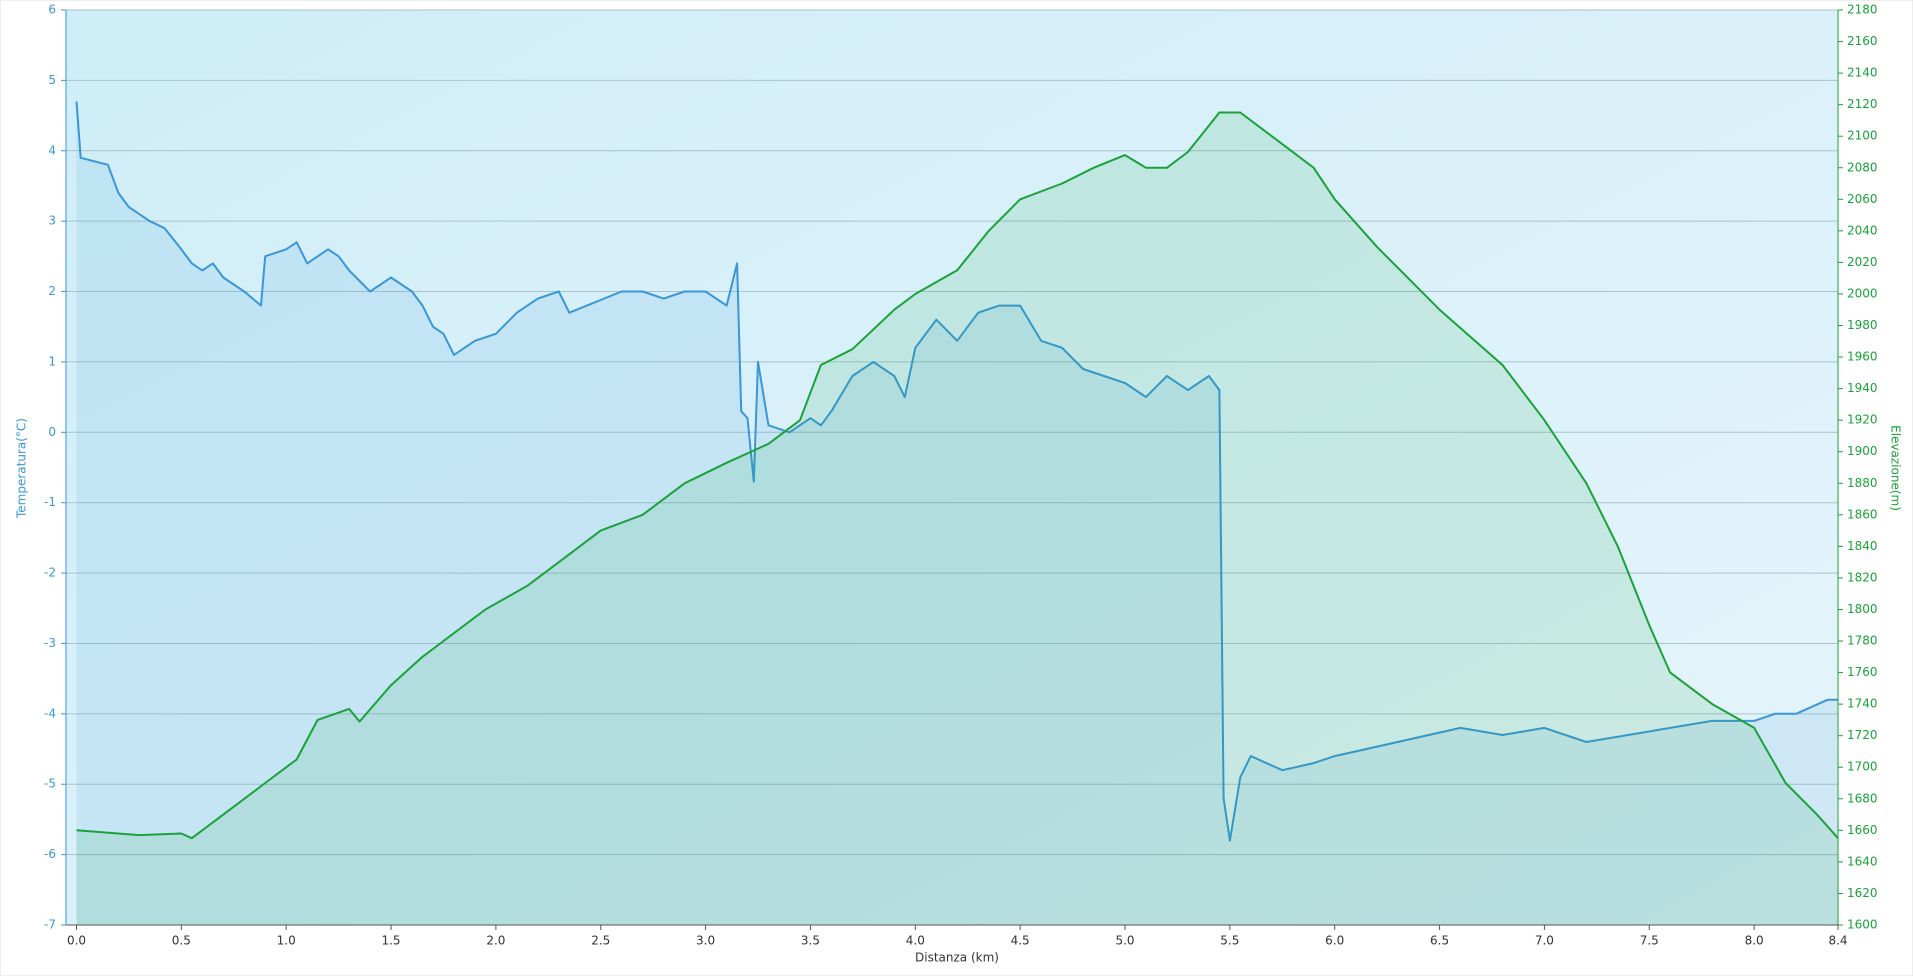  Describe the element at coordinates (76, 941) in the screenshot. I see `x-tick-label: 0.0` at that location.